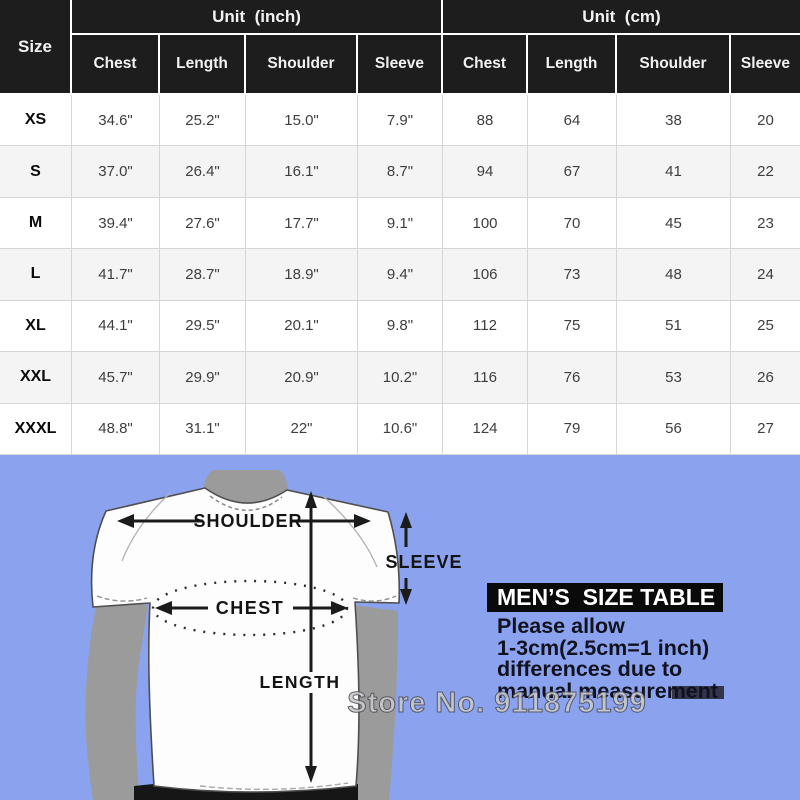 This screenshot has width=800, height=800. I want to click on table-cell: 20.9", so click(302, 378).